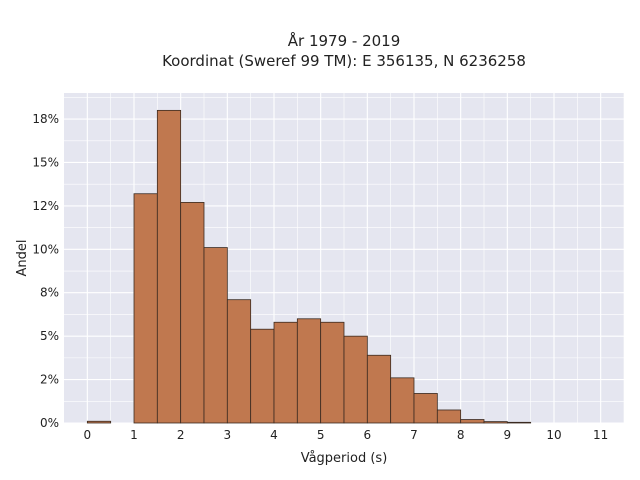 This screenshot has height=480, width=640. I want to click on y-tick-label: 15%, so click(45, 162).